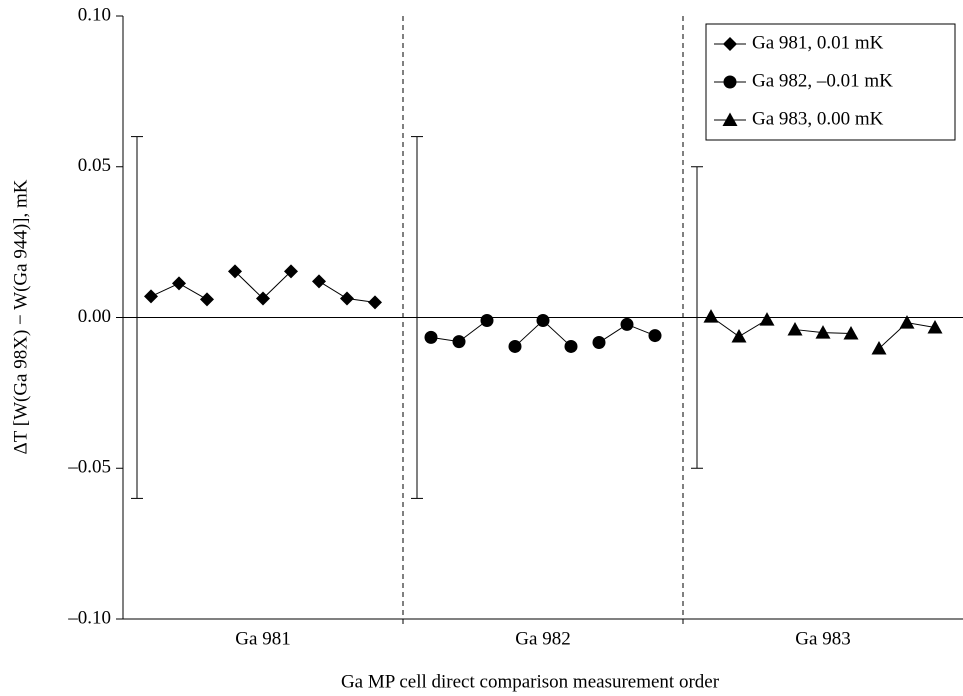  I want to click on legend-label: Ga 983, 0.00 mK, so click(818, 118).